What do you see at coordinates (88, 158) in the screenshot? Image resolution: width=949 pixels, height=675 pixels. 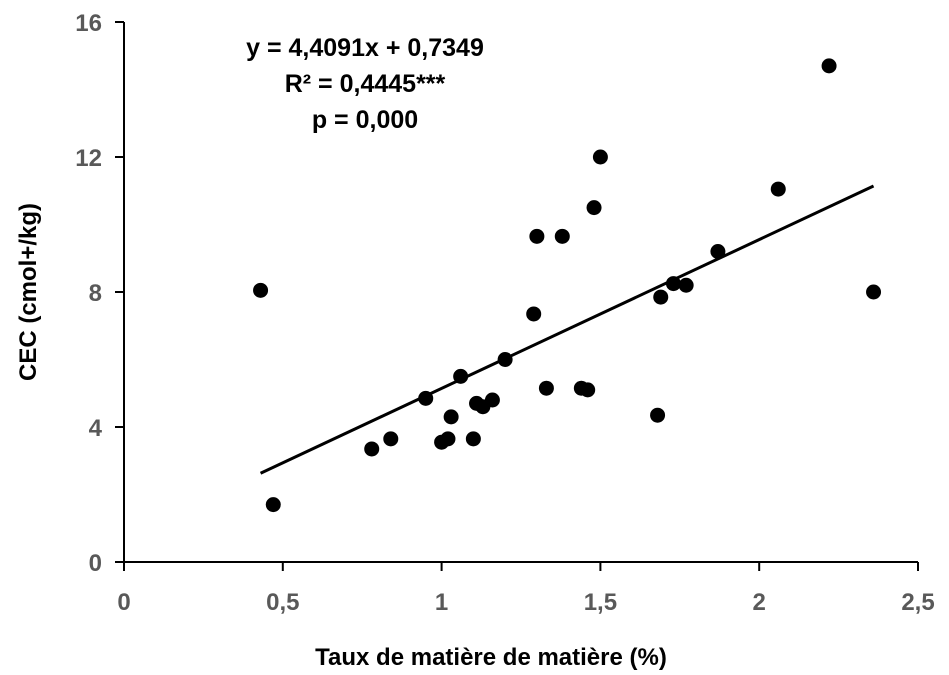 I see `y-tick-label: 12` at bounding box center [88, 158].